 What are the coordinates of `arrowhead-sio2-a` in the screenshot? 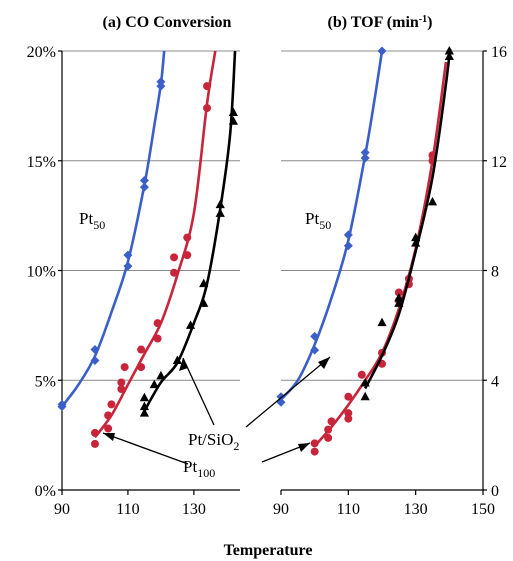 It's located at (183, 364).